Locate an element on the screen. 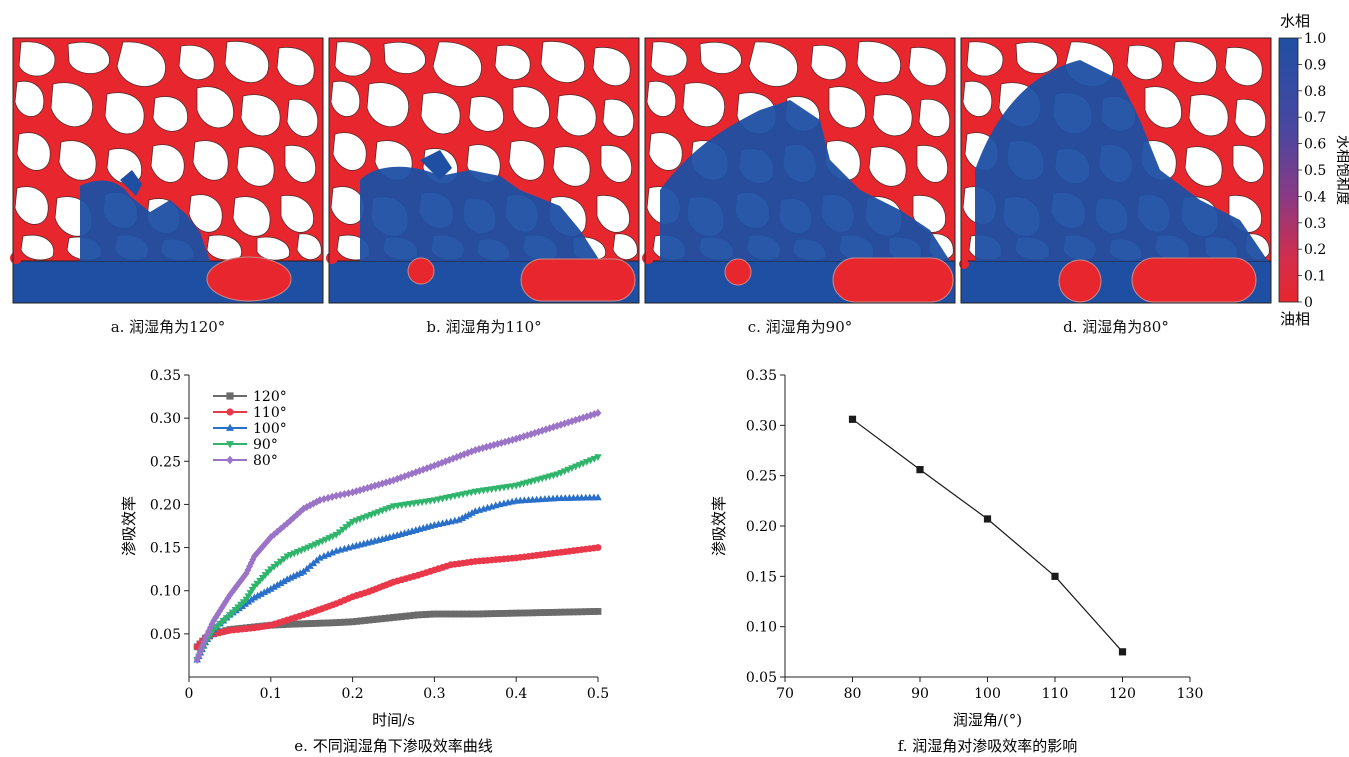  colorbar-ticks: 1.0 0.9 0.8 0.7 0.6 0.5 0.4 0.3 0.2 0.1 0 is located at coordinates (1312, 171).